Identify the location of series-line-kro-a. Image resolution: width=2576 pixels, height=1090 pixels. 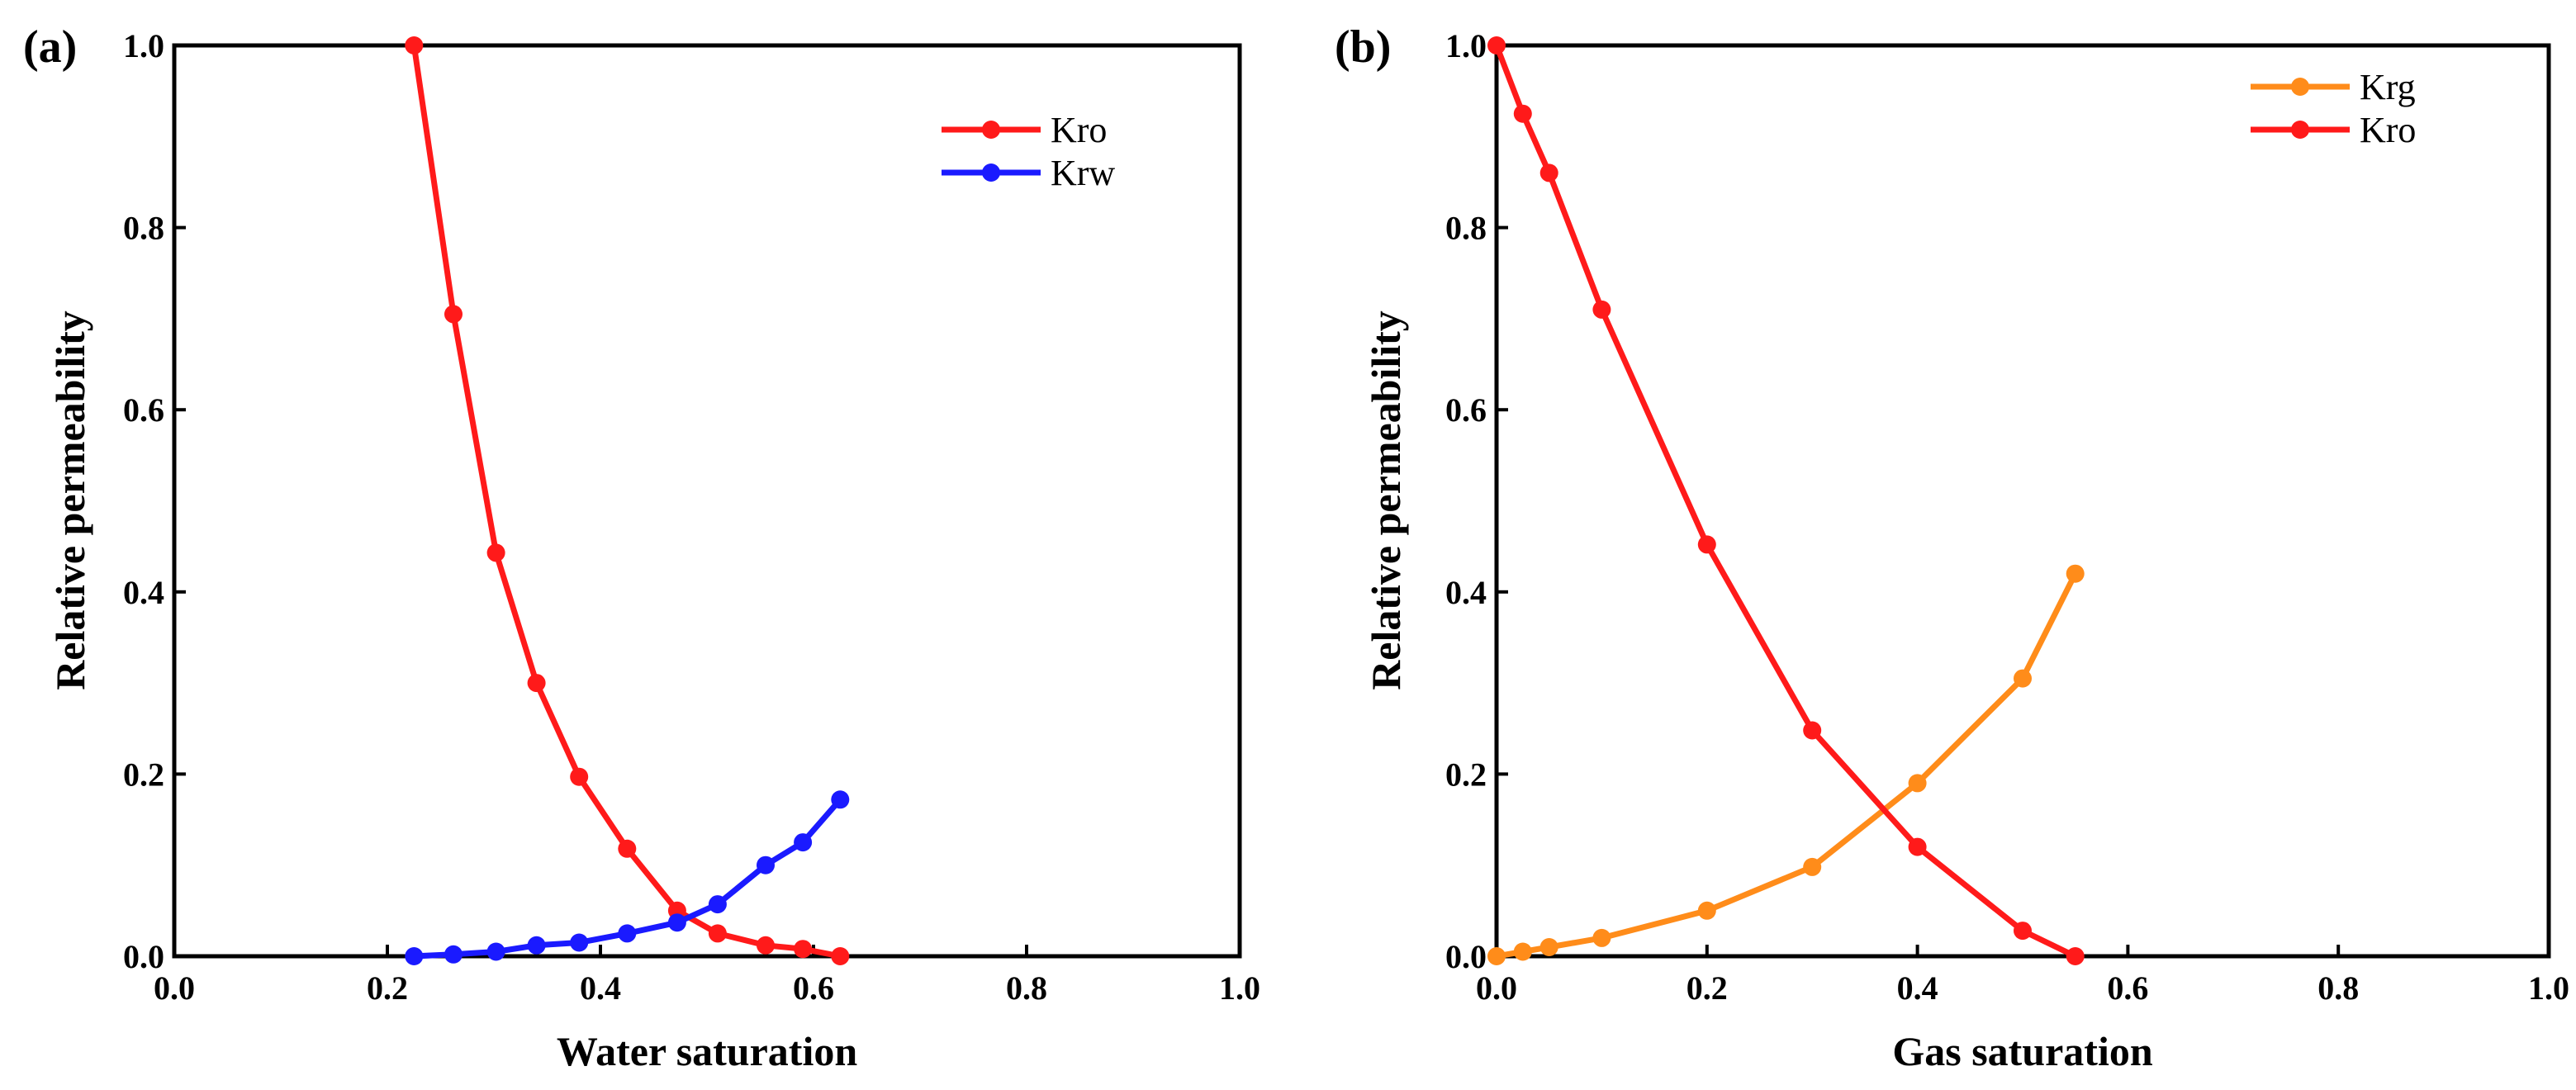
(626, 501).